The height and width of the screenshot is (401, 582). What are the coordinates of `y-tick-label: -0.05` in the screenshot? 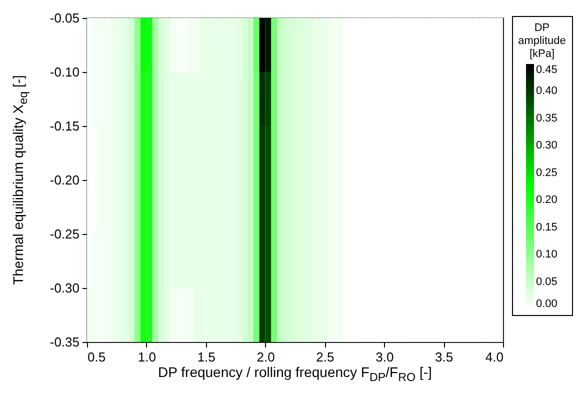 It's located at (65, 18).